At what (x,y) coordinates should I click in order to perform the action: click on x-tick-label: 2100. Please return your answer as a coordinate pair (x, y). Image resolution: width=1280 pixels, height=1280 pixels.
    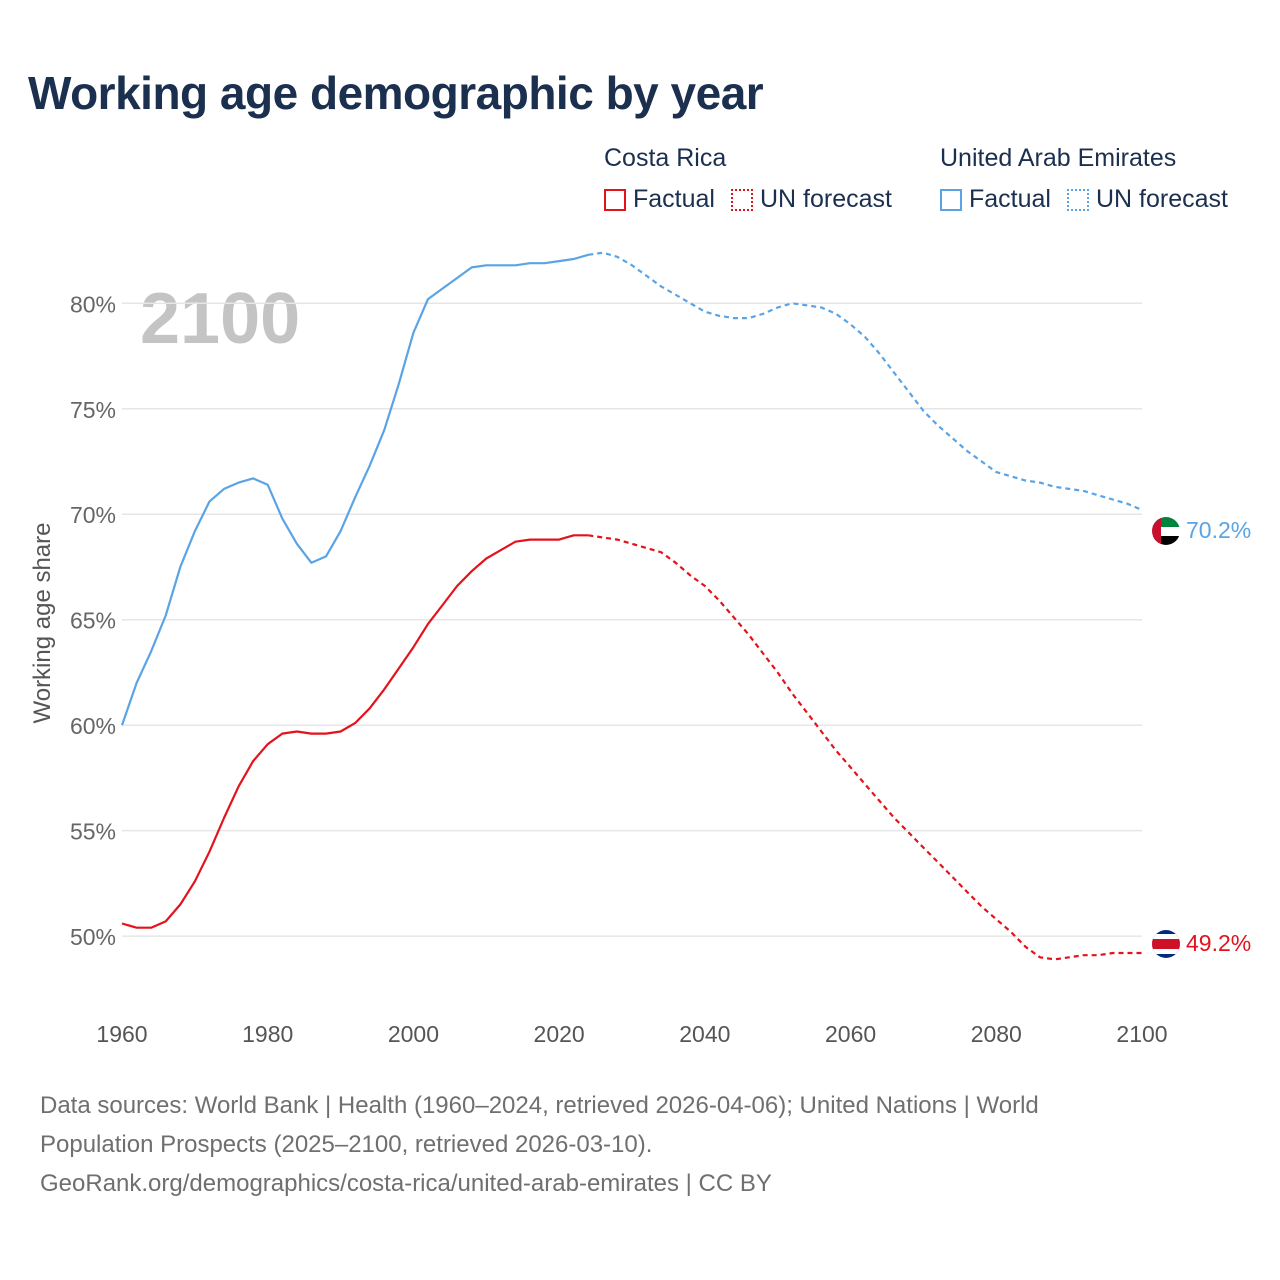
    Looking at the image, I should click on (1141, 1034).